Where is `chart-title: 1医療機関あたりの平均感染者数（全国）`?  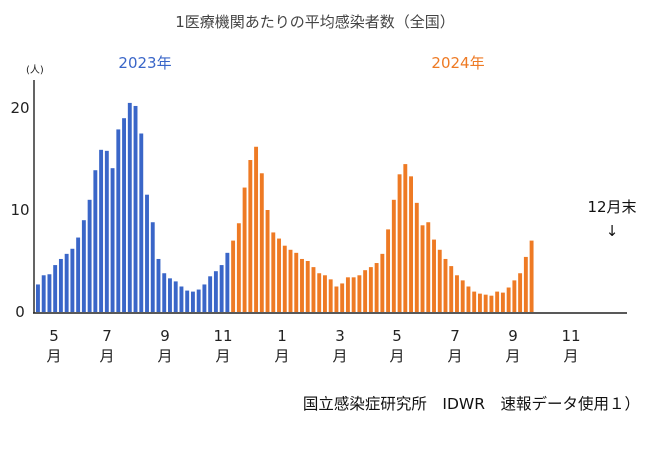
chart-title: 1医療機関あたりの平均感染者数（全国） is located at coordinates (315, 22).